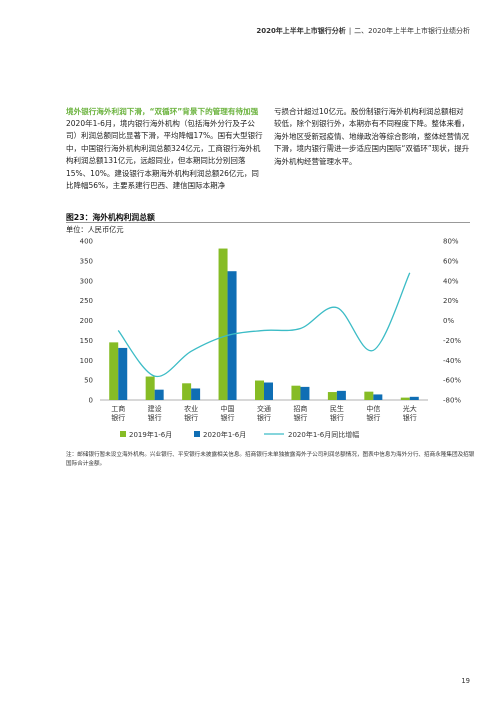 Image resolution: width=500 pixels, height=707 pixels. I want to click on y2-tick-label: 40%, so click(451, 281).